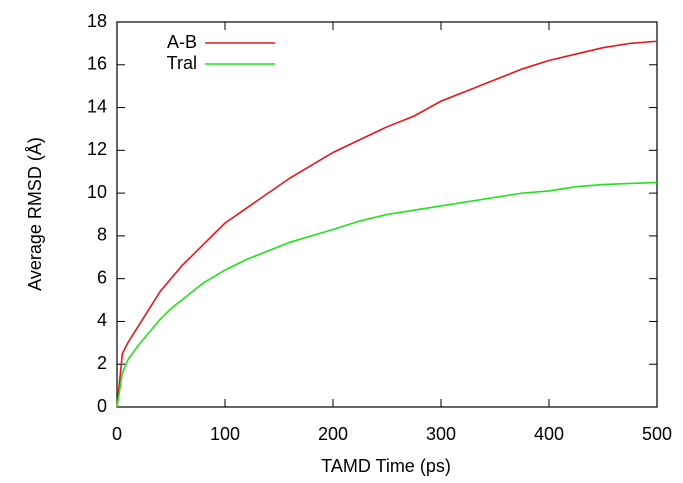  Describe the element at coordinates (97, 21) in the screenshot. I see `y-tick-label: 18` at that location.